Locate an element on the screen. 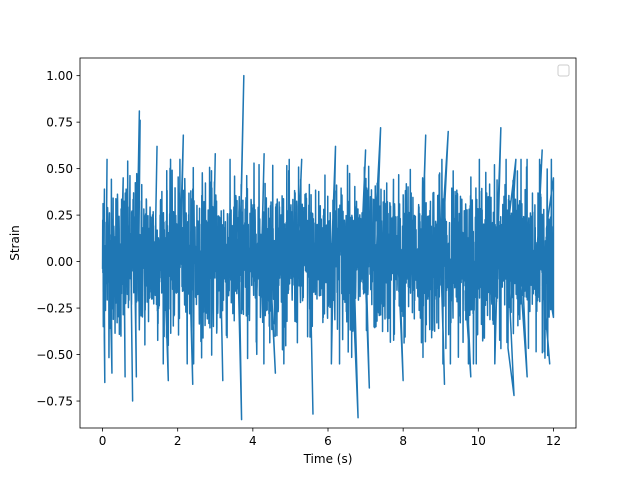 This screenshot has height=480, width=640. y-axis-label: Strain is located at coordinates (15, 243).